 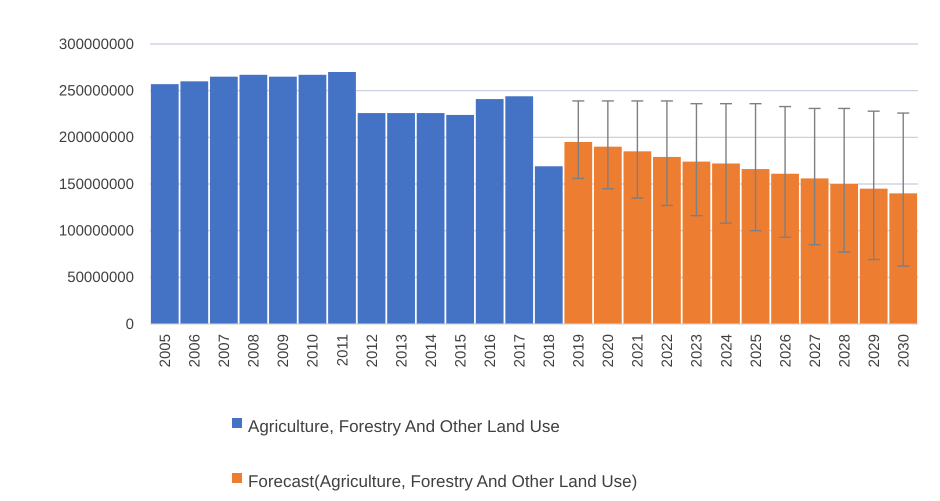 What do you see at coordinates (549, 351) in the screenshot?
I see `x-tick-label: 2018` at bounding box center [549, 351].